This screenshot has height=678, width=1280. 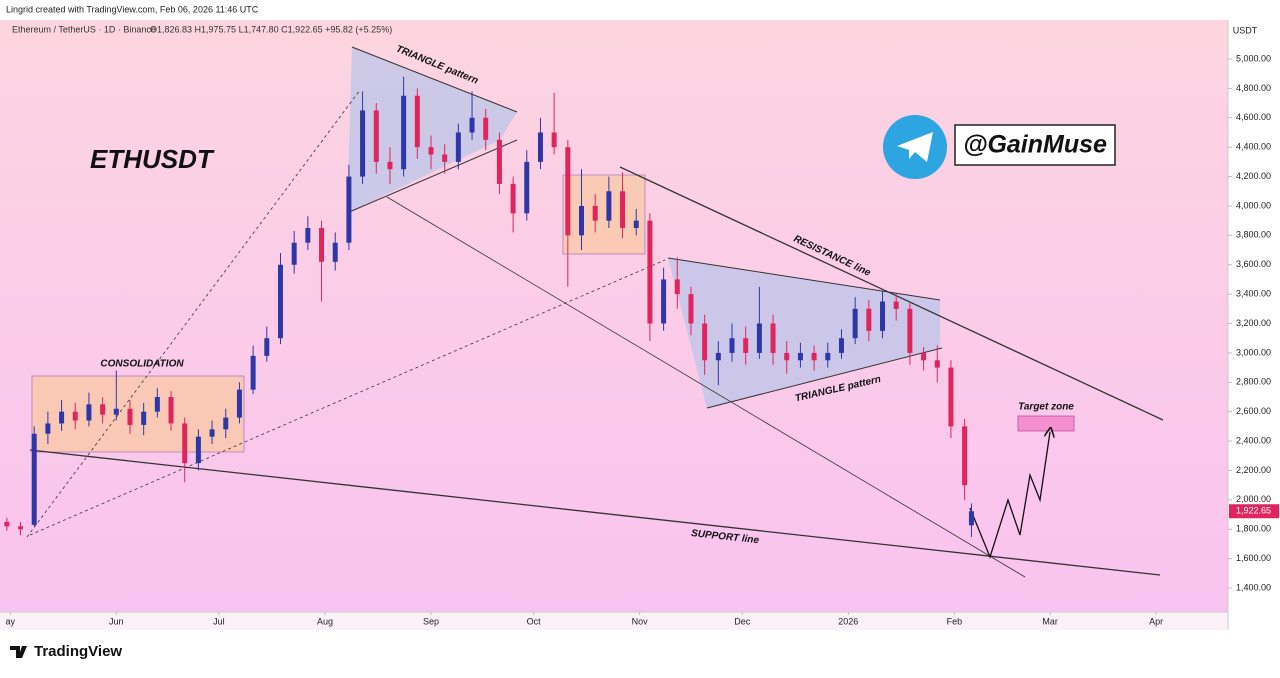 What do you see at coordinates (152, 159) in the screenshot?
I see `chart-title: ETHUSDT` at bounding box center [152, 159].